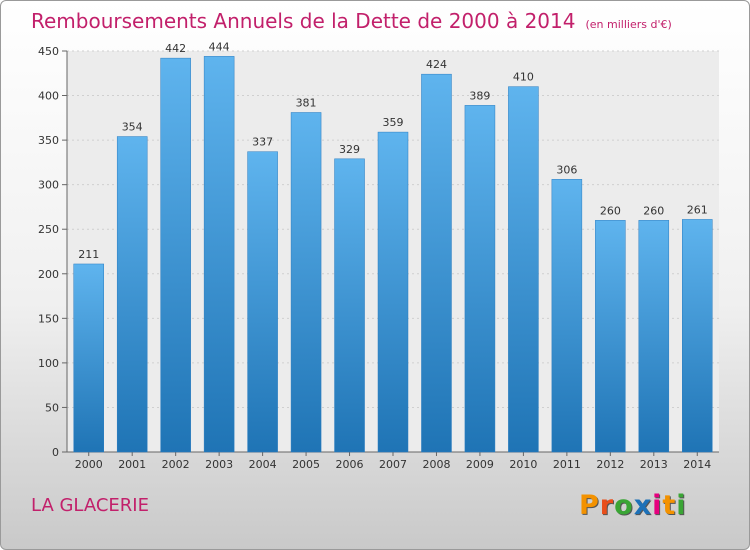 This screenshot has width=750, height=550. Describe the element at coordinates (697, 464) in the screenshot. I see `x-tick-label: 2014` at that location.